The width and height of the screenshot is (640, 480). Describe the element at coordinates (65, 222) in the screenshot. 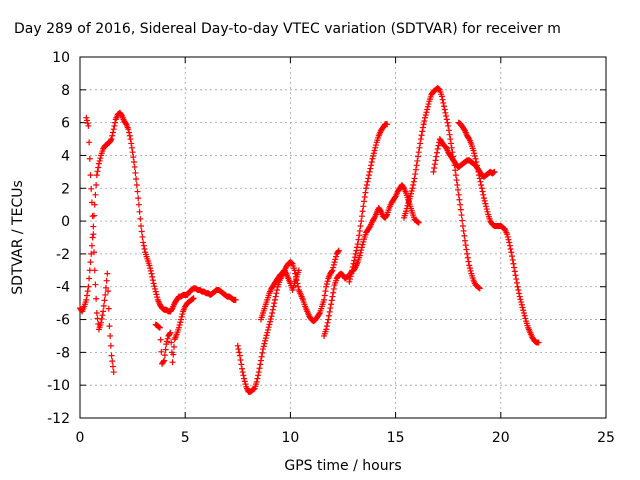

I see `y-tick-label: 0` at that location.